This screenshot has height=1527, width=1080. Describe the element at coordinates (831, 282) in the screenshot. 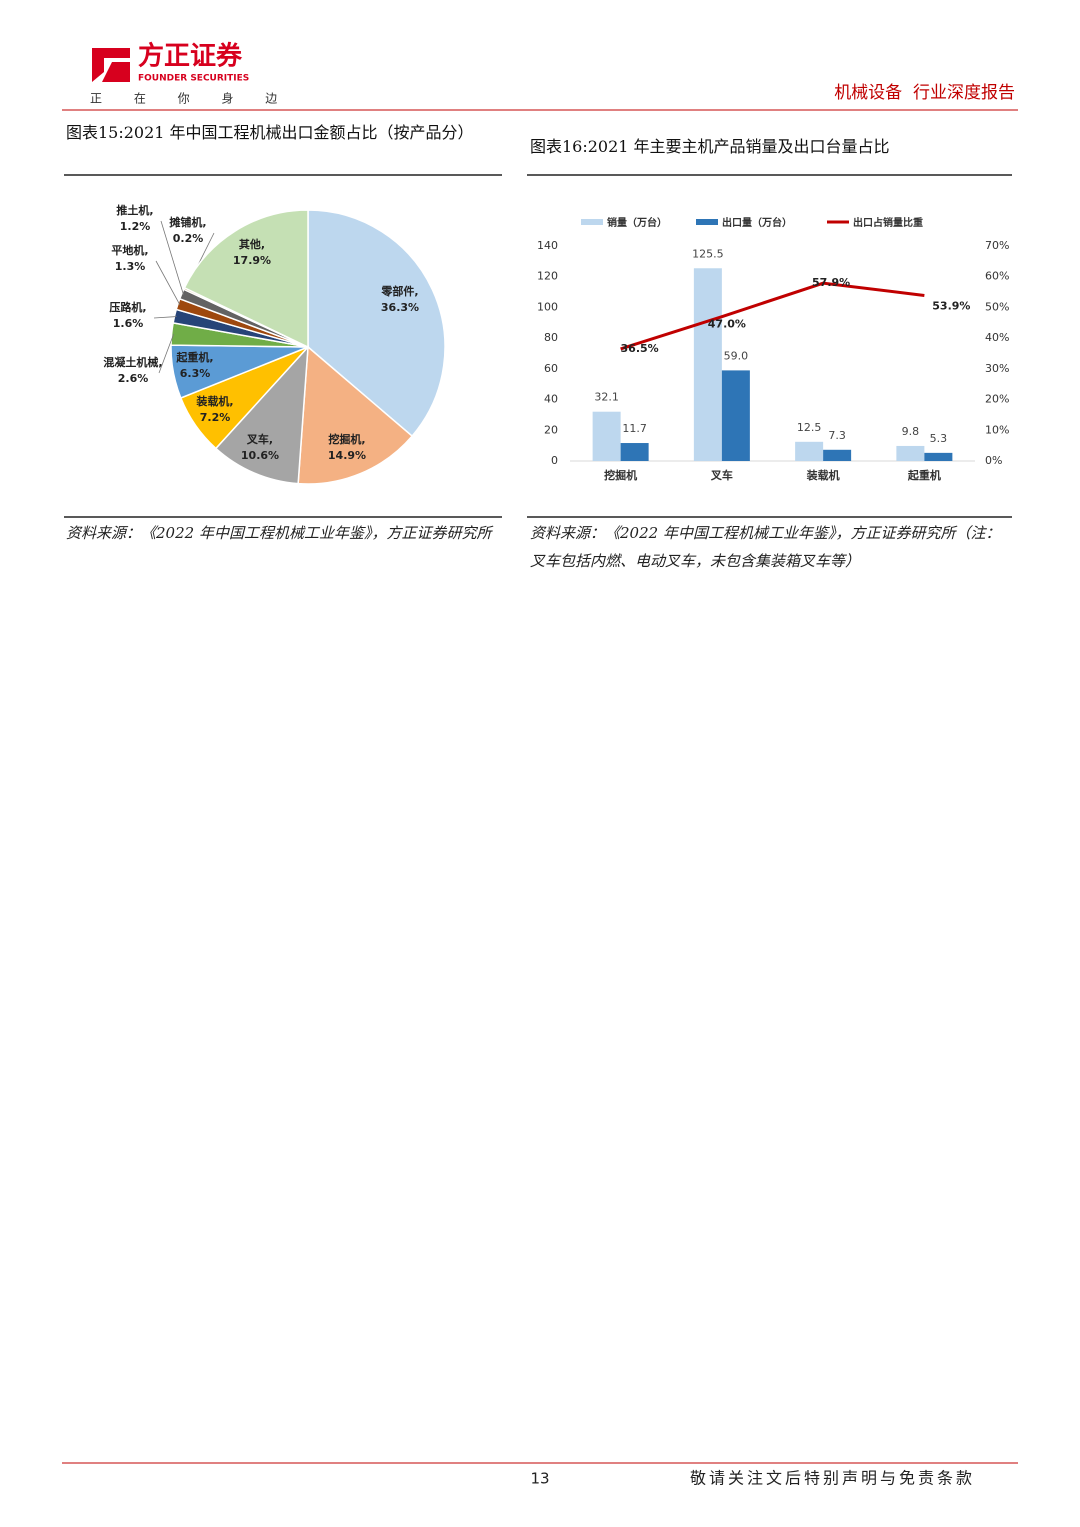

I see `data-label: 57.9%` at that location.